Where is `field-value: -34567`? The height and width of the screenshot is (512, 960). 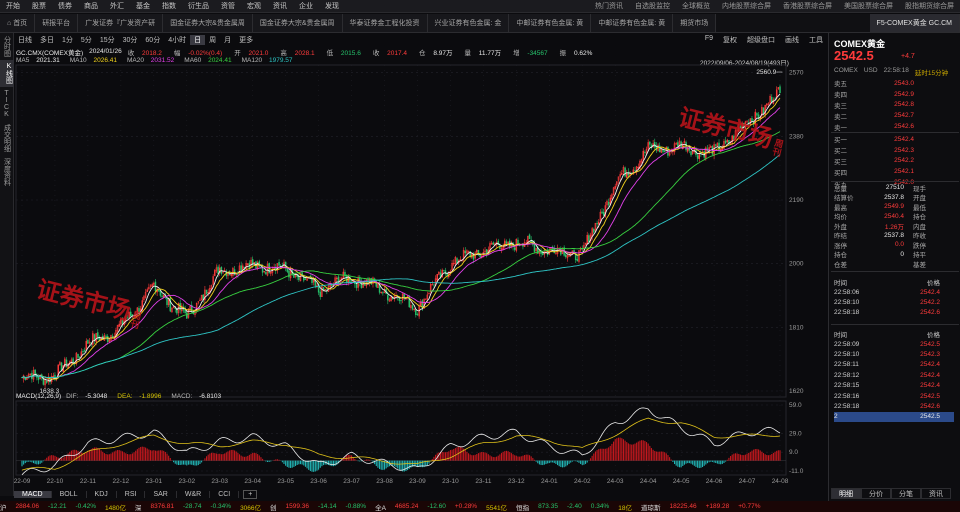 field-value: -34567 is located at coordinates (537, 53).